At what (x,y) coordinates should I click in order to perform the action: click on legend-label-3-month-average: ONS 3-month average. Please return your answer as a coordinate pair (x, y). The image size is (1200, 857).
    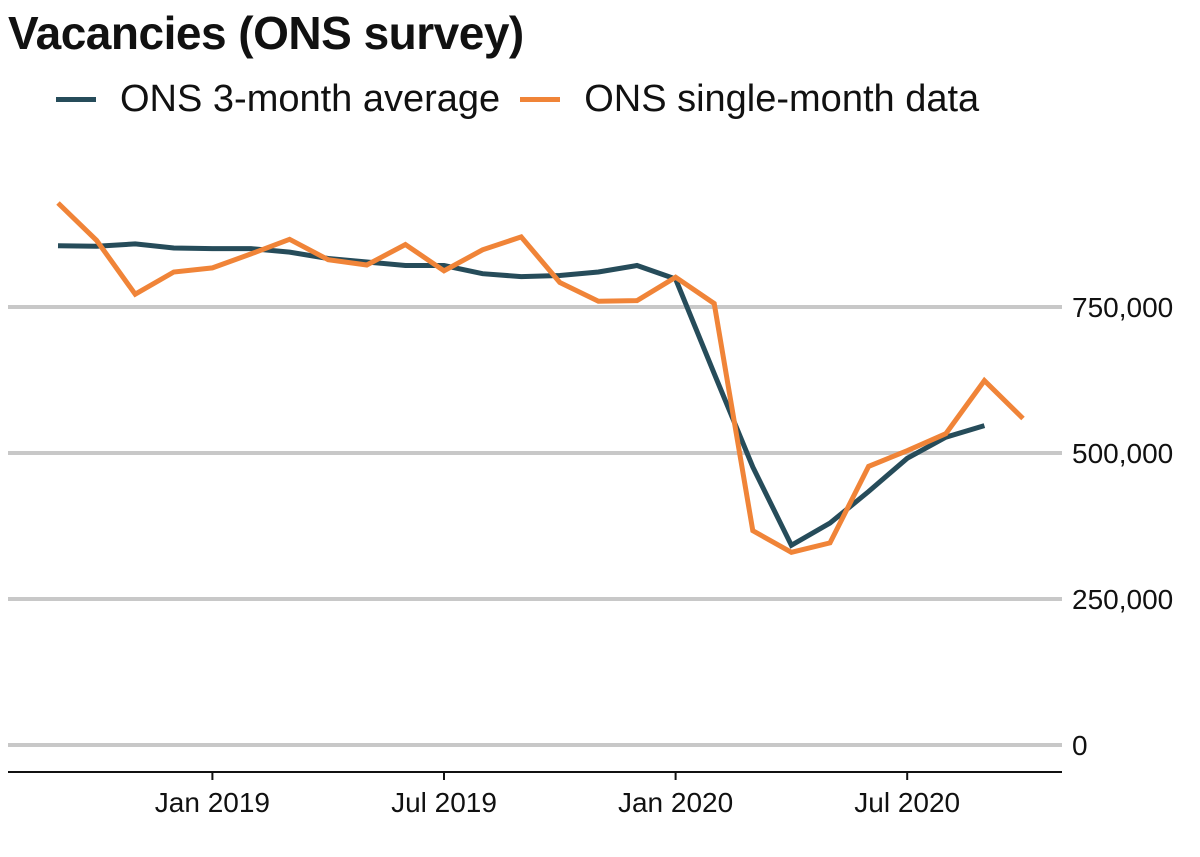
    Looking at the image, I should click on (310, 99).